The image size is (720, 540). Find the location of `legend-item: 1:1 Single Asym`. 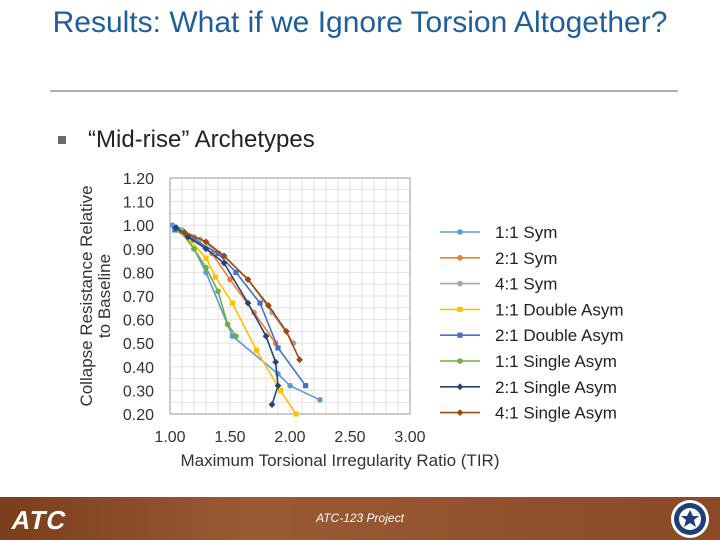

legend-item: 1:1 Single Asym is located at coordinates (528, 361).